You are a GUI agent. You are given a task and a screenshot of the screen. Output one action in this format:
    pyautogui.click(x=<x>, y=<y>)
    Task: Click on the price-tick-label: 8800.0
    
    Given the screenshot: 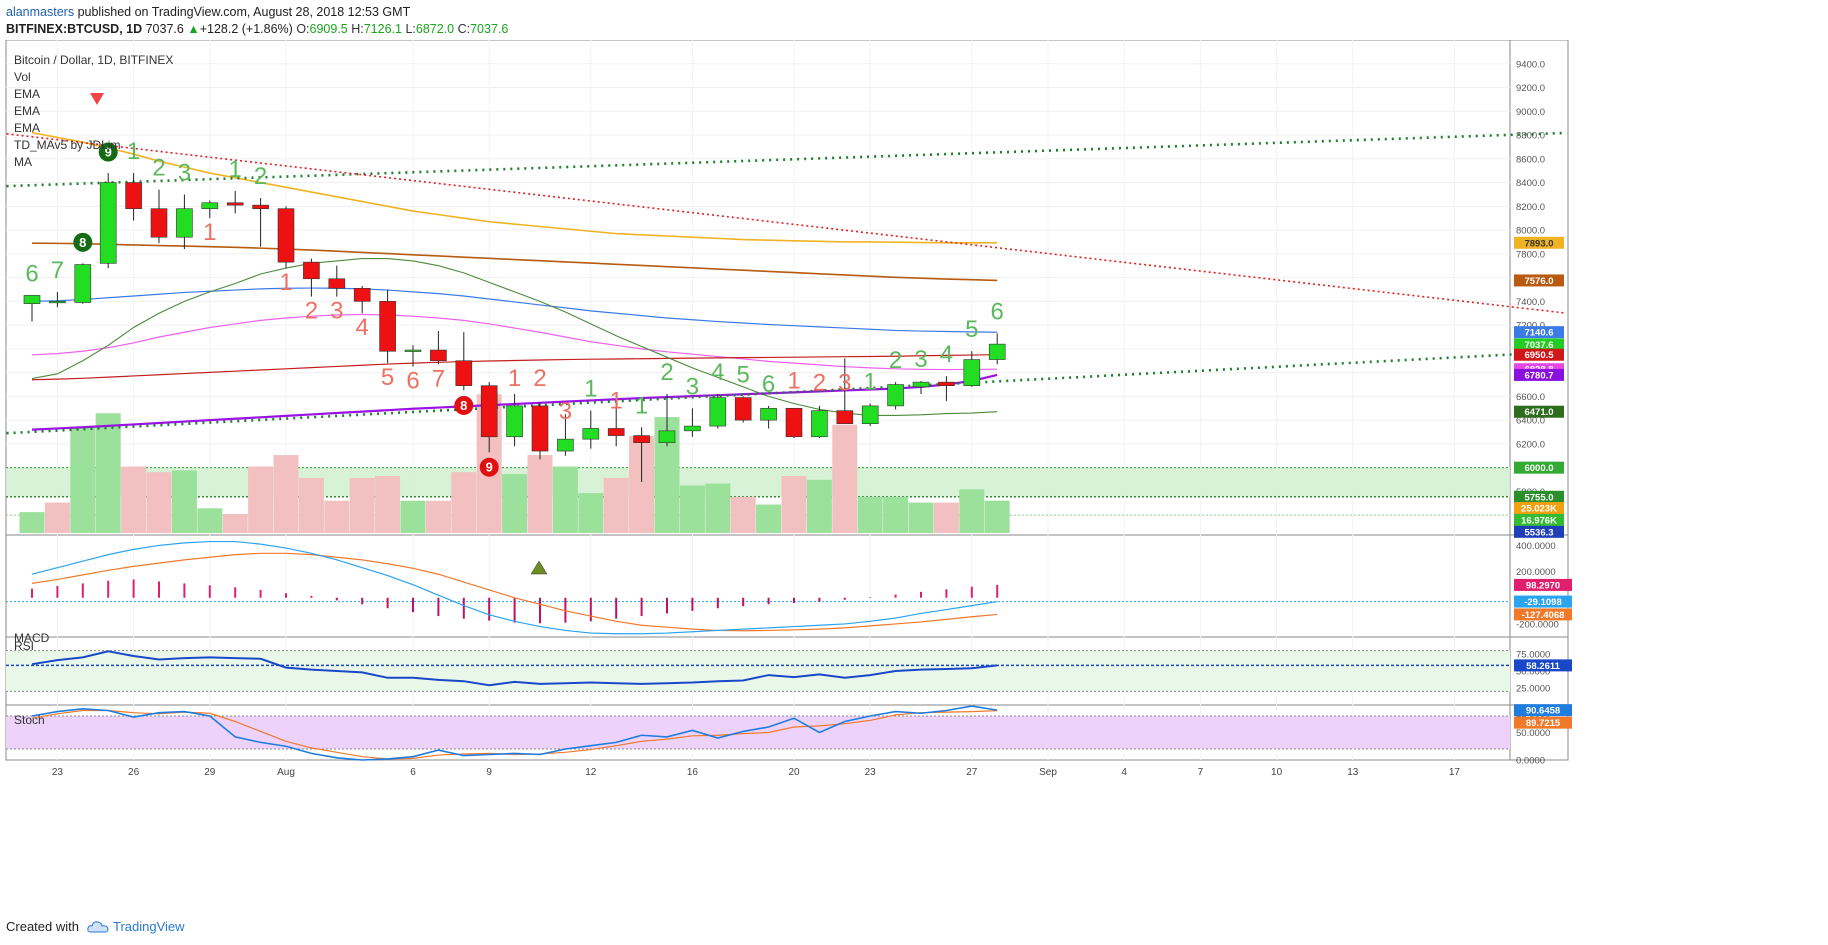 What is the action you would take?
    pyautogui.click(x=1530, y=136)
    